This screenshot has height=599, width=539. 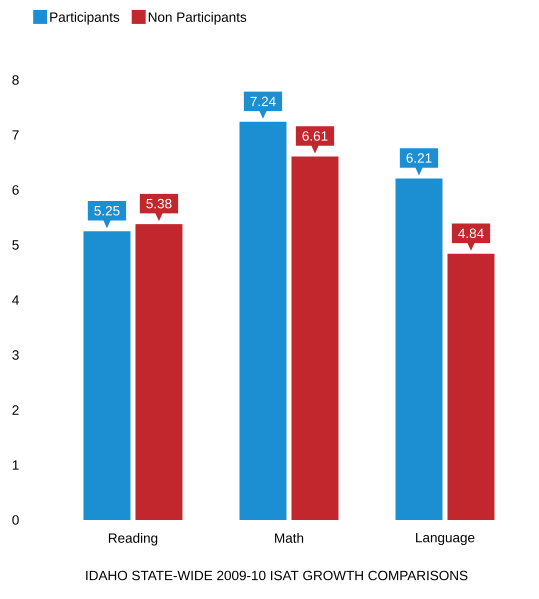 I want to click on y-tick-label: 4, so click(x=15, y=300).